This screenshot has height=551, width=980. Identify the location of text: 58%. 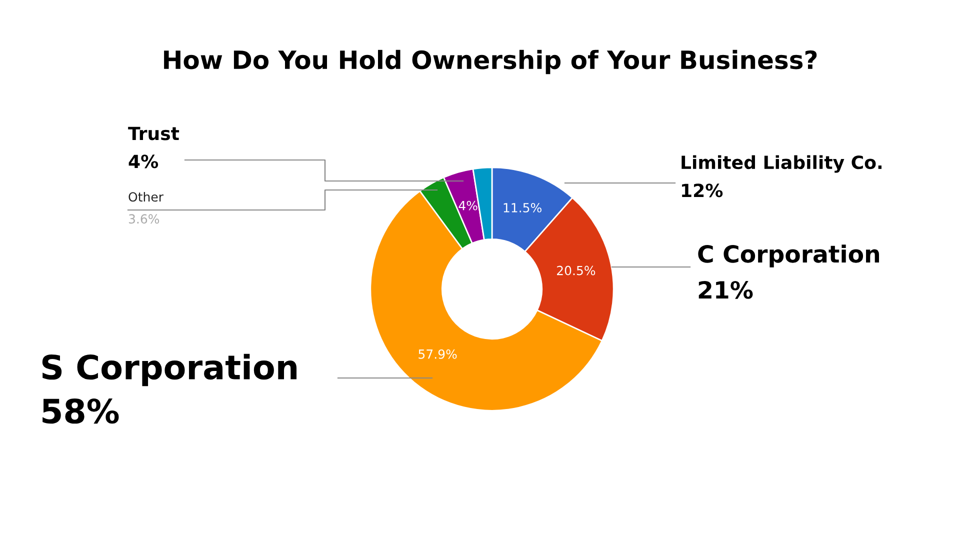
(80, 411).